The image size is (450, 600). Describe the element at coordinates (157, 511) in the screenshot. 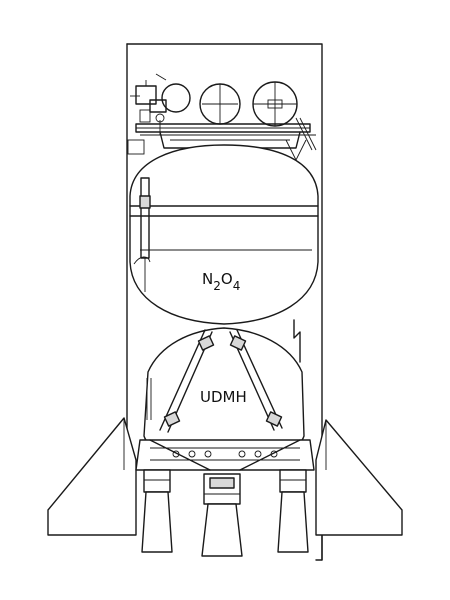

I see `left-engine` at that location.